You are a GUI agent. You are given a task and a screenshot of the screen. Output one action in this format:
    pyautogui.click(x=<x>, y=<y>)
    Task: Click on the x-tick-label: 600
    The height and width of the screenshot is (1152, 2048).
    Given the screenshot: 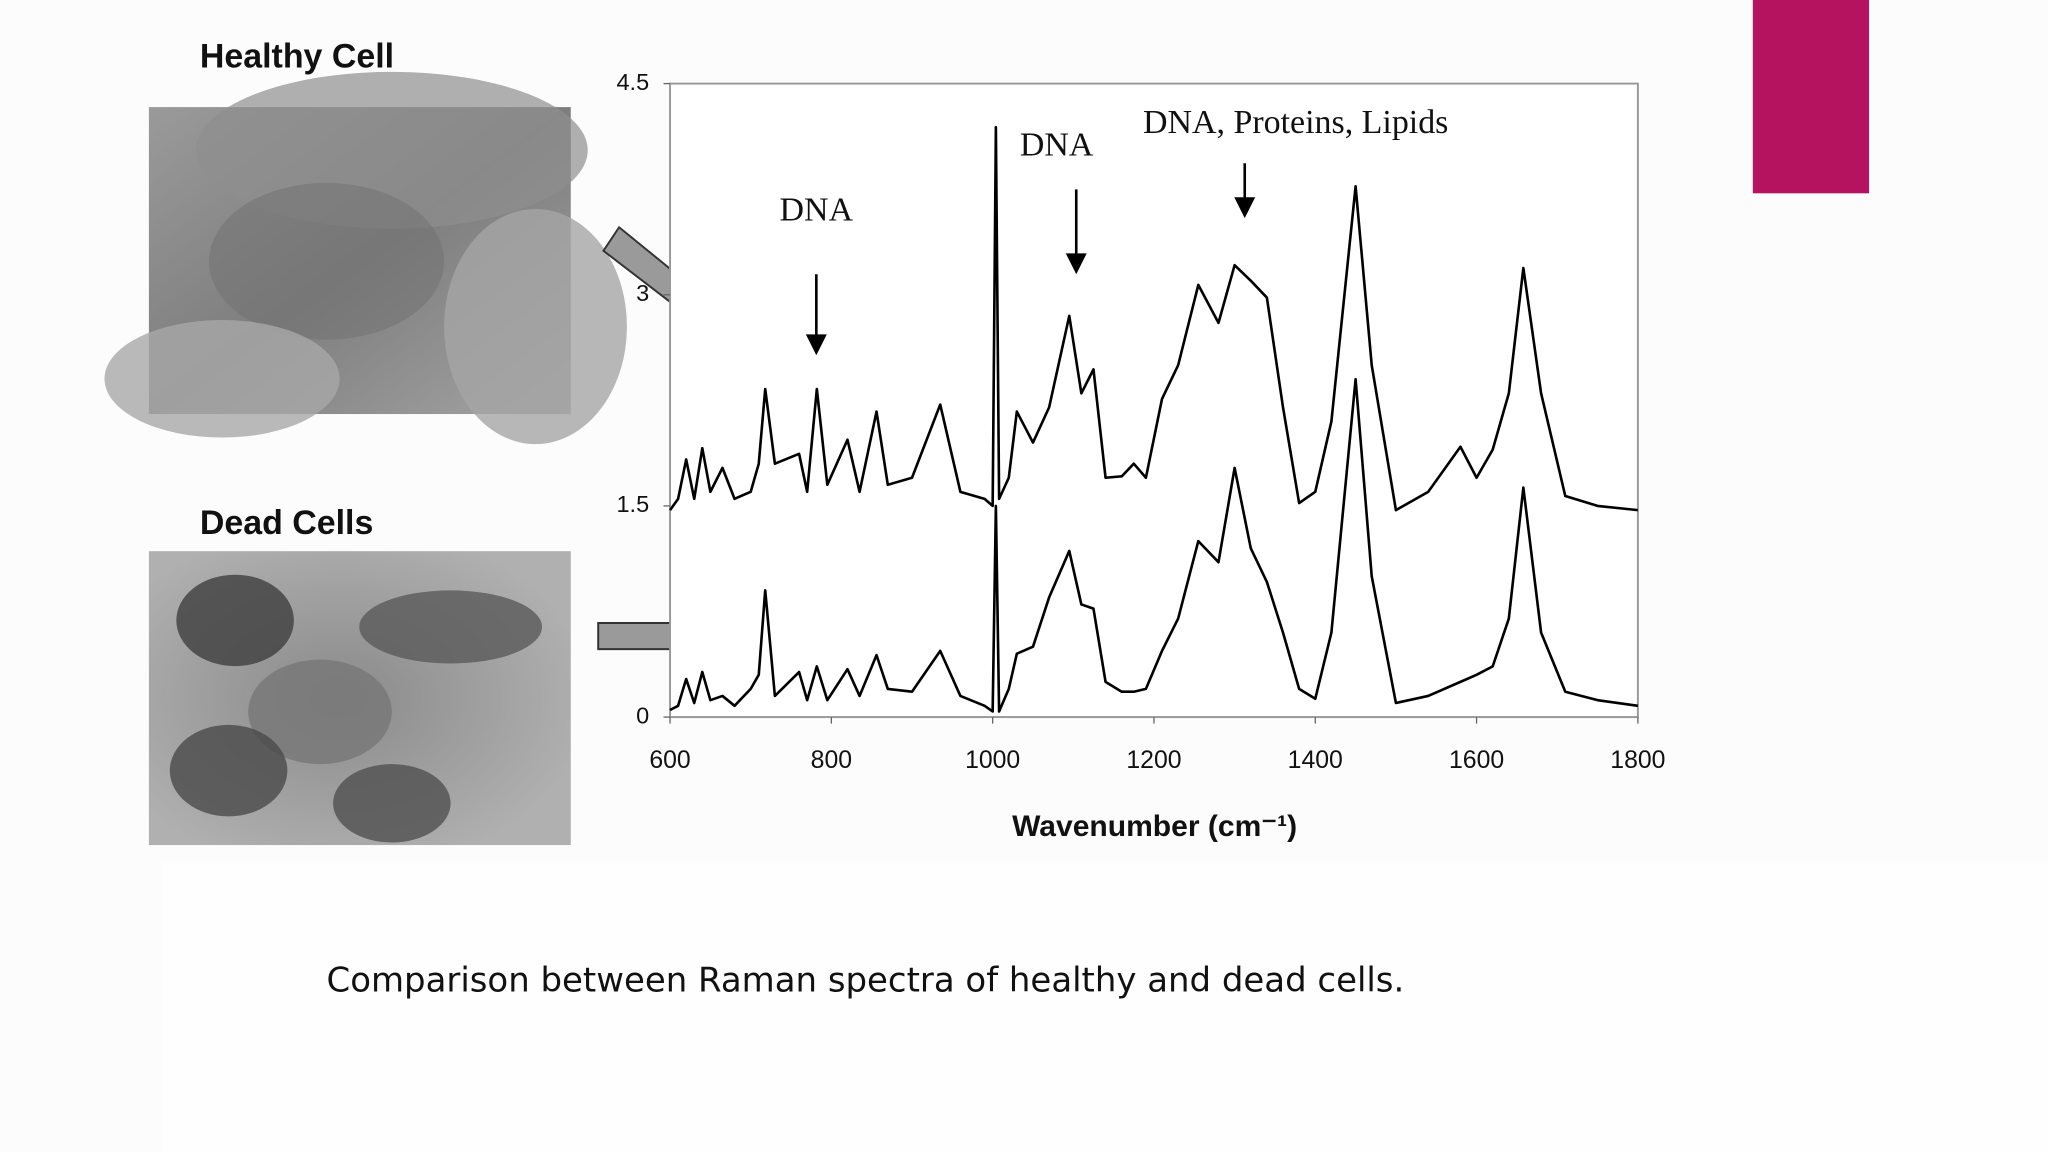 What is the action you would take?
    pyautogui.click(x=669, y=760)
    